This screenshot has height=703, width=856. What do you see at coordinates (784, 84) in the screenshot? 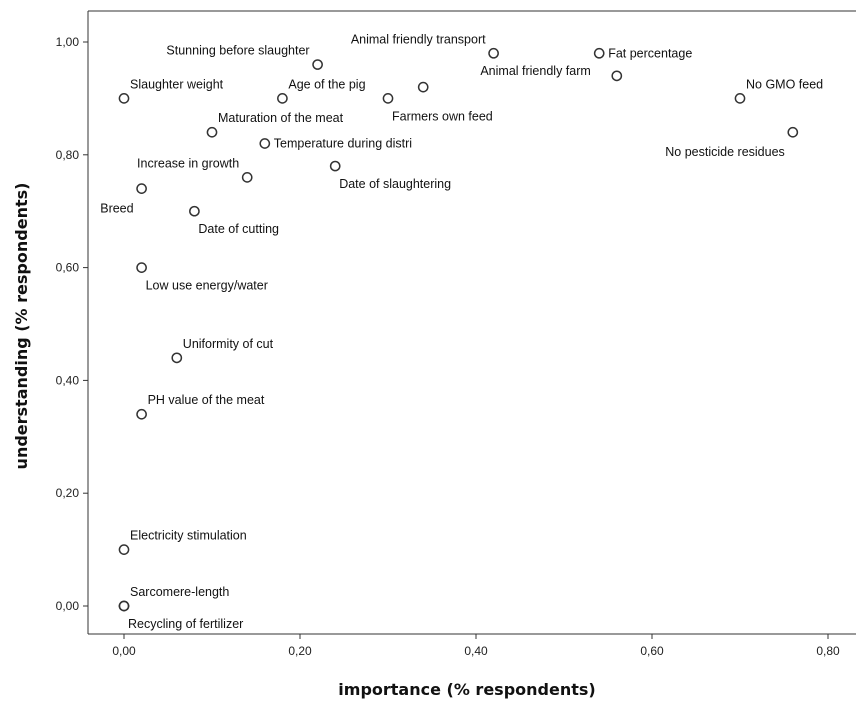
I see `point-label: No GMO feed` at bounding box center [784, 84].